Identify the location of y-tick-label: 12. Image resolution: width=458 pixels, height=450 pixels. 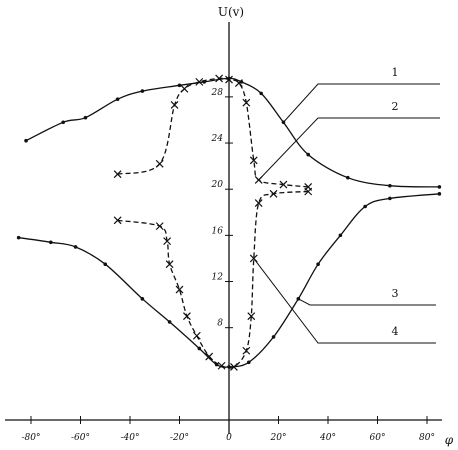
(218, 278).